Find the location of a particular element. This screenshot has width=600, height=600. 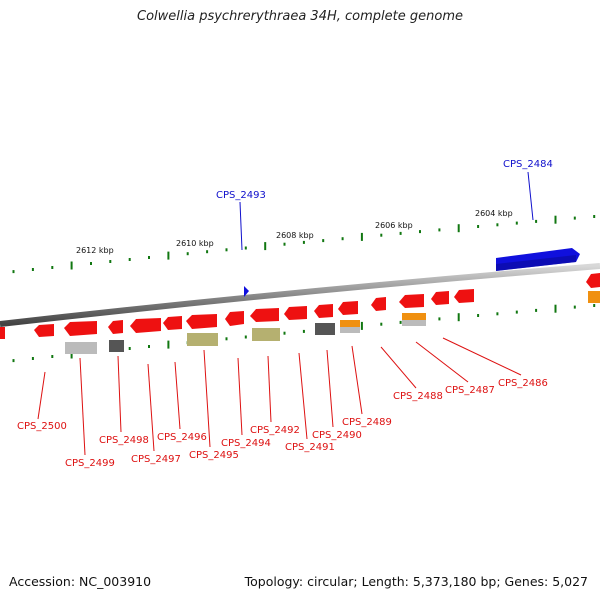

genome-backbone is located at coordinates (300, 295).